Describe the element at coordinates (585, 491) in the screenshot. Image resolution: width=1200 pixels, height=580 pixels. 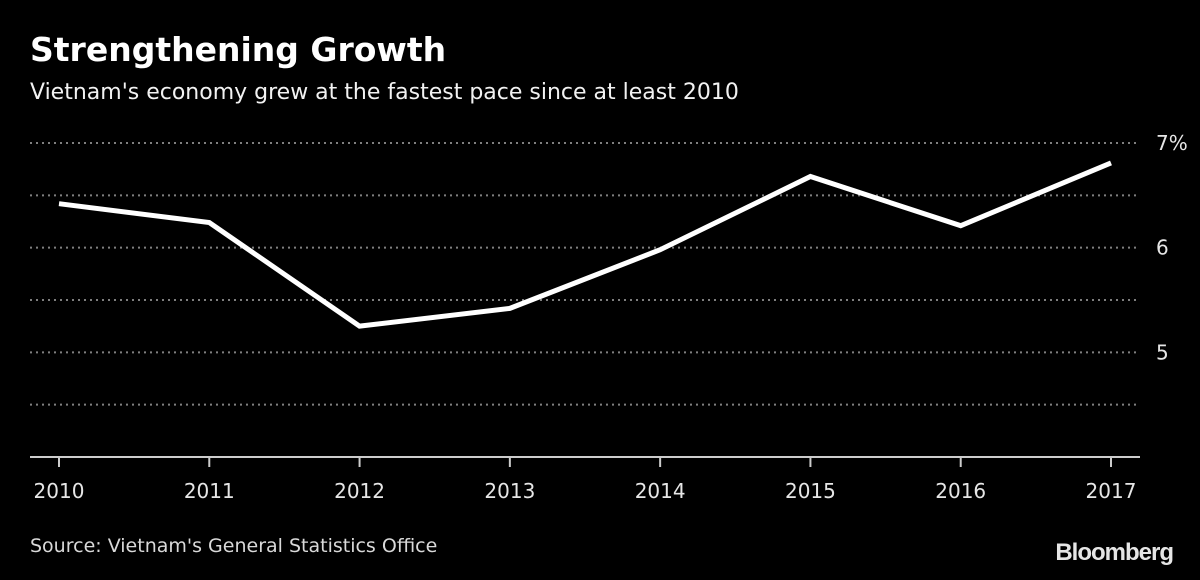
I see `x-axis-labels: 2010 2011 2012 2013 2014 2015 2016 2017` at that location.